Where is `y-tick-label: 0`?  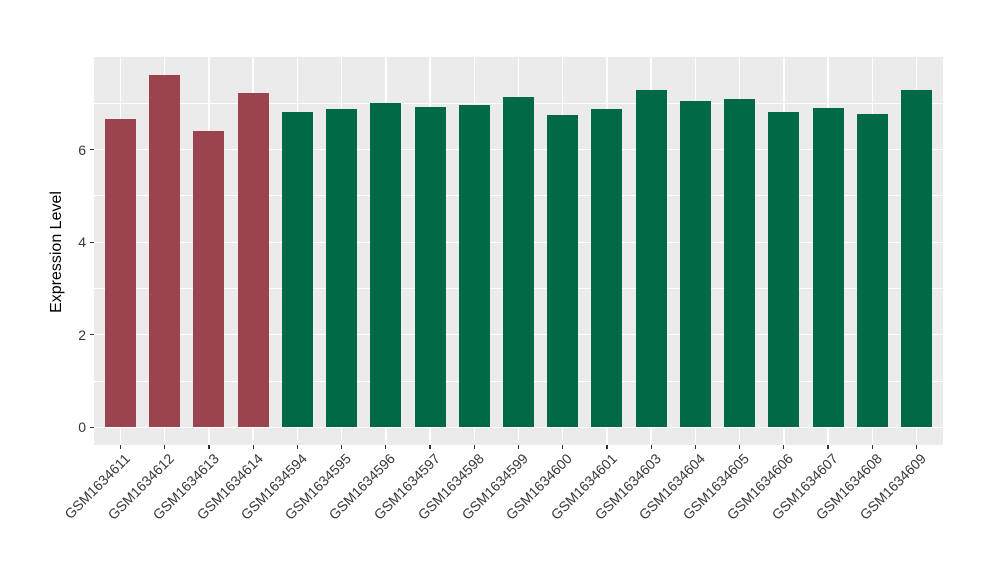
y-tick-label: 0 is located at coordinates (82, 427).